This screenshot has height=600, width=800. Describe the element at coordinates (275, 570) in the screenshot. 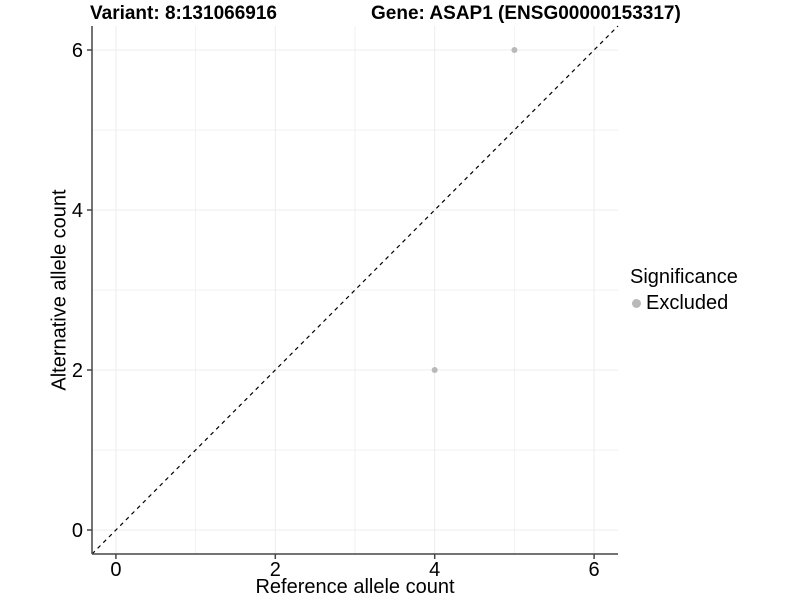

I see `x-tick-label: 2` at that location.